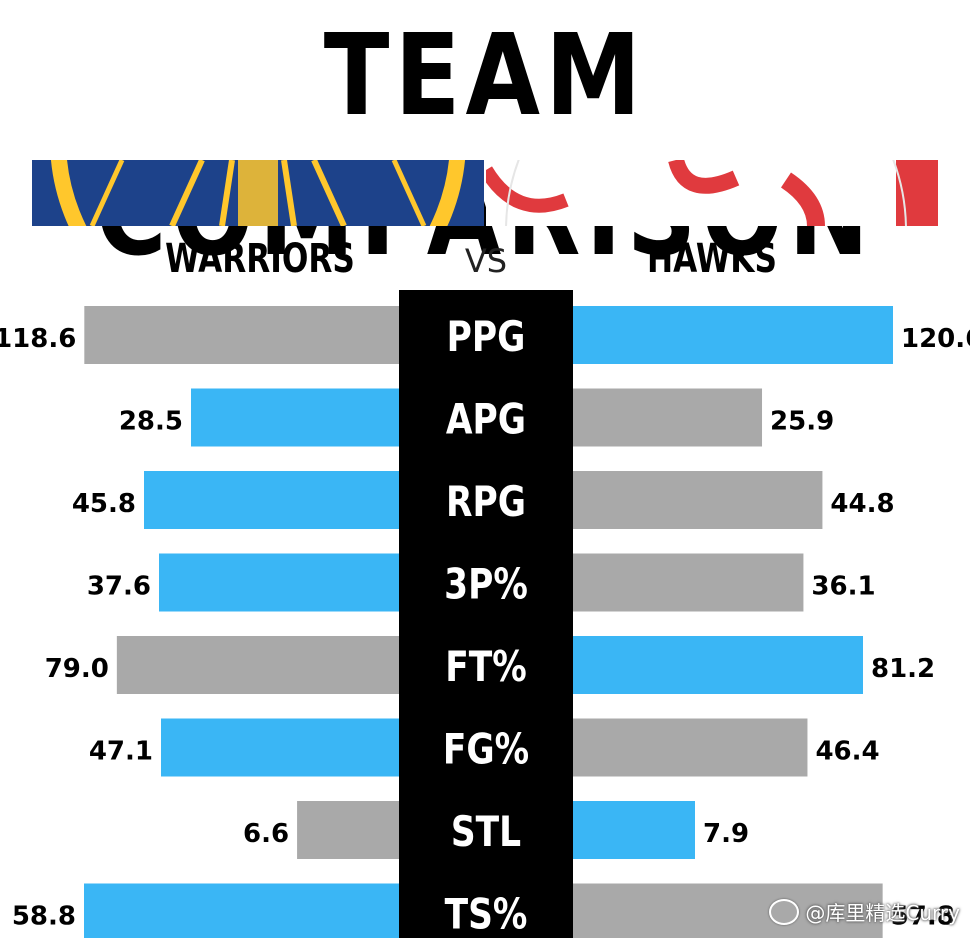 Image resolution: width=970 pixels, height=938 pixels. What do you see at coordinates (119, 587) in the screenshot?
I see `value-label-warriors-3P%: 37.6` at bounding box center [119, 587].